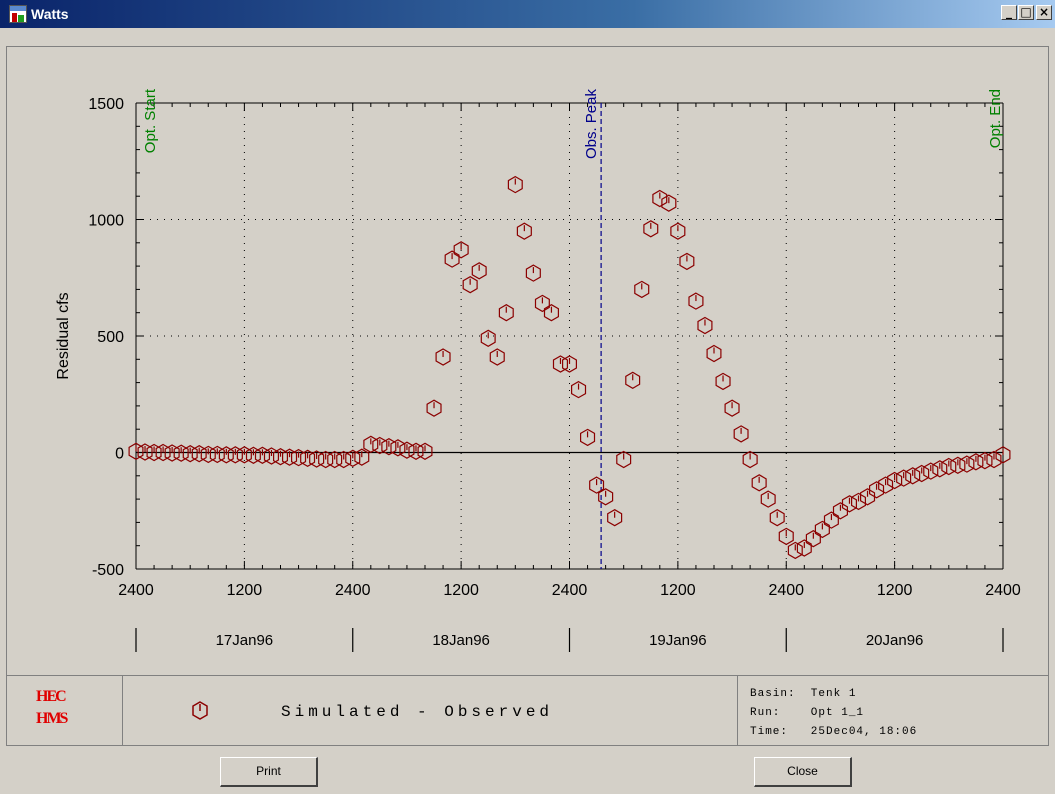 This screenshot has width=1055, height=794. Describe the element at coordinates (1044, 12) in the screenshot. I see `close-window-button: ×` at that location.